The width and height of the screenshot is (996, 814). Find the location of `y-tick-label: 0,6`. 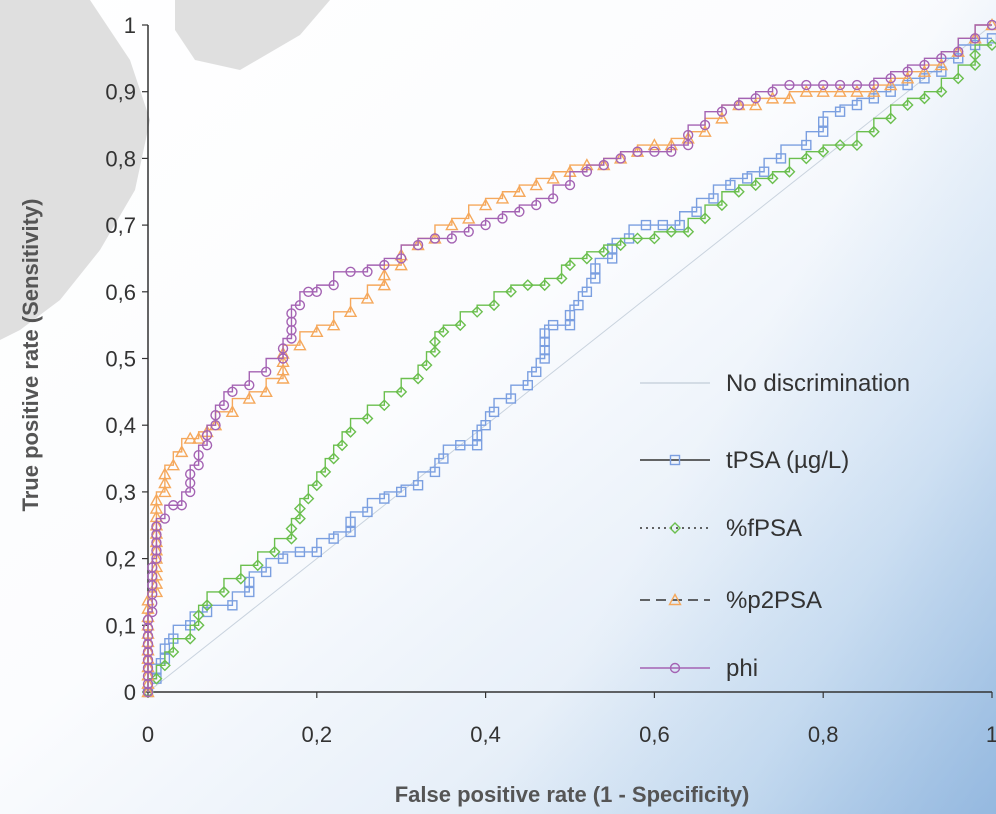

y-tick-label: 0,6 is located at coordinates (120, 292).